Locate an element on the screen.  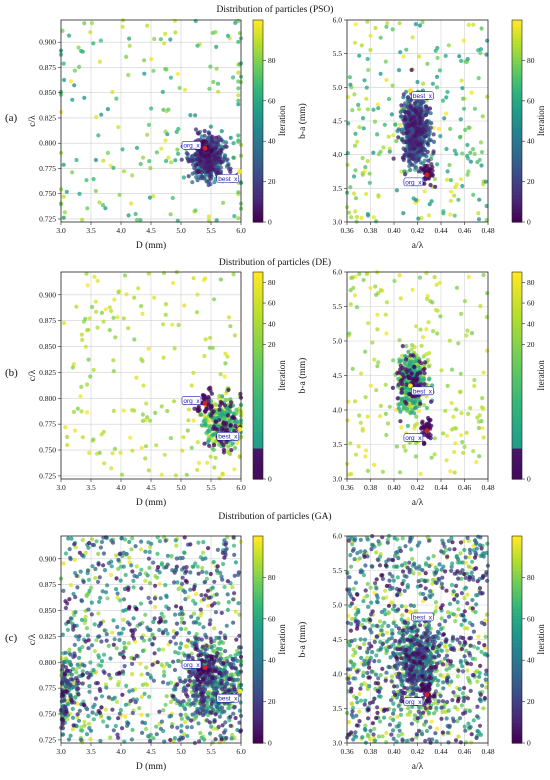
annotation-label: org_x is located at coordinates (191, 401).